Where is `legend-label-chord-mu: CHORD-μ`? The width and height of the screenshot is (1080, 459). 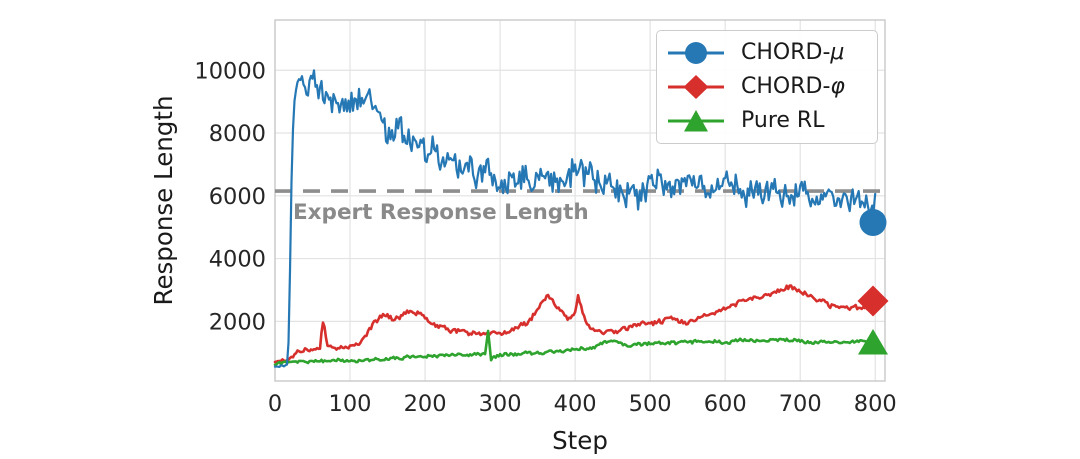
legend-label-chord-mu: CHORD-μ is located at coordinates (793, 52).